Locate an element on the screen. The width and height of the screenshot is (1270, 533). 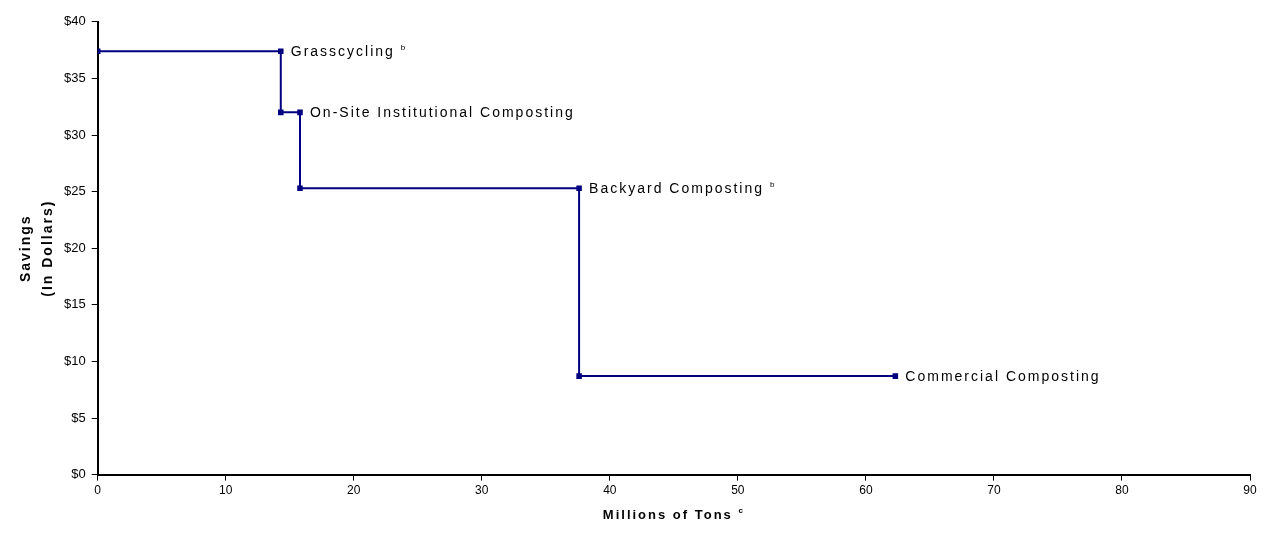
x-tick-label: 50 is located at coordinates (738, 490).